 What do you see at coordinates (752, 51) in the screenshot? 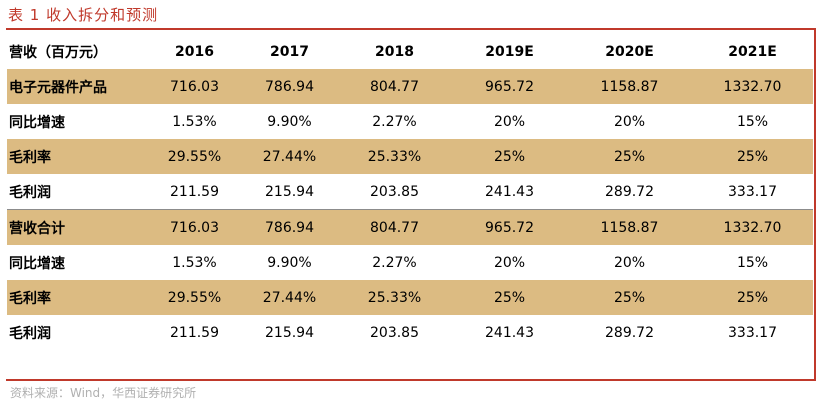
I see `header-cell: 2021E` at bounding box center [752, 51].